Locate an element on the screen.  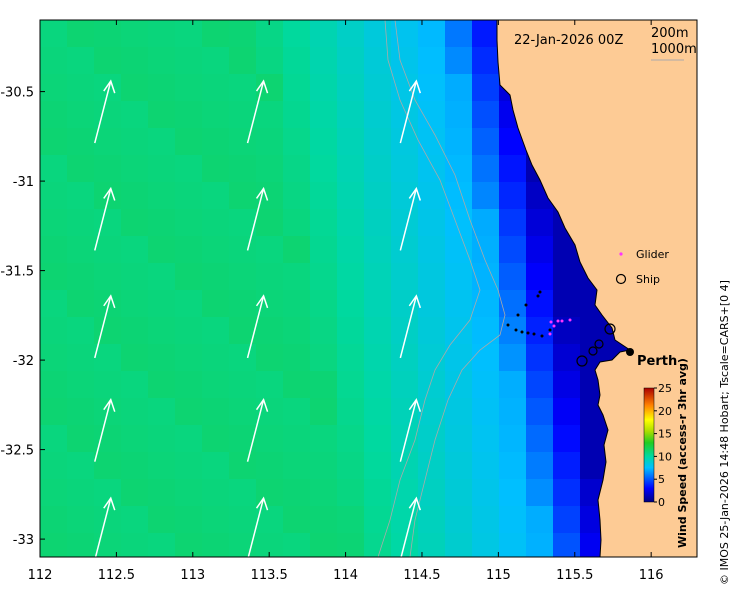
perth-marker is located at coordinates (630, 352).